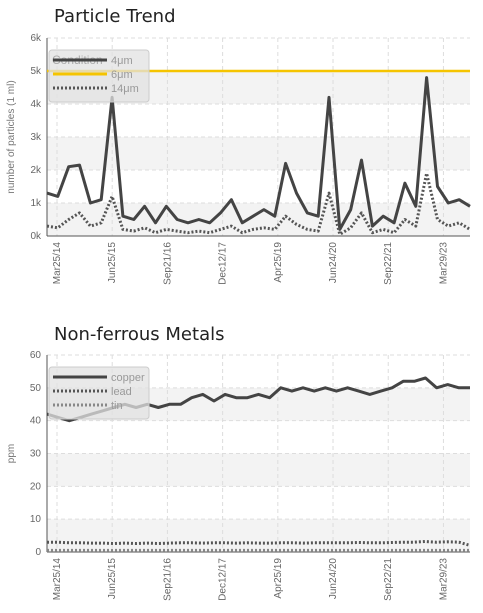 This screenshot has height=613, width=483. I want to click on y-tick-label: 60, so click(36, 355).